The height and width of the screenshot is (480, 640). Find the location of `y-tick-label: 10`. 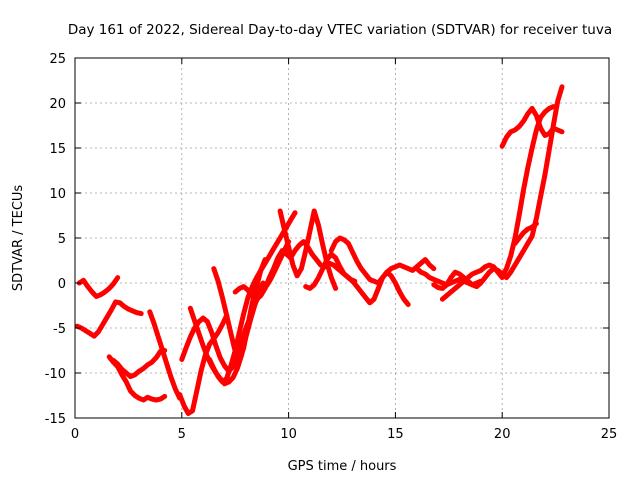

y-tick-label: 10 is located at coordinates (57, 194).